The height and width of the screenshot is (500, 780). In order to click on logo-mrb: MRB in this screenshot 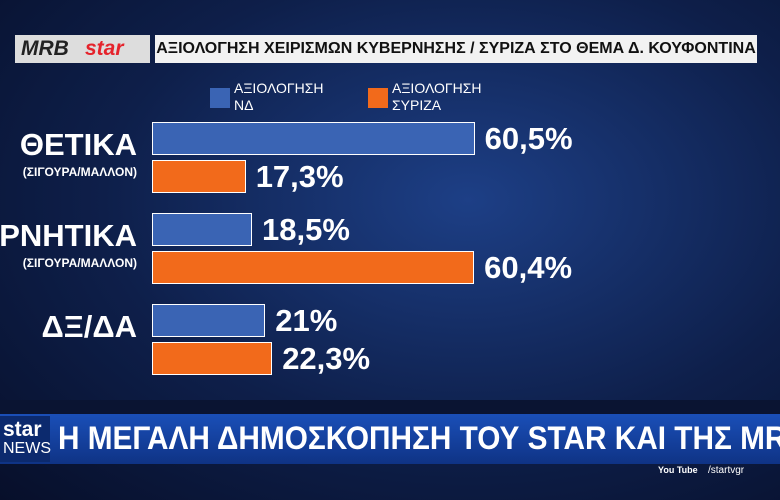, I will do `click(45, 48)`.